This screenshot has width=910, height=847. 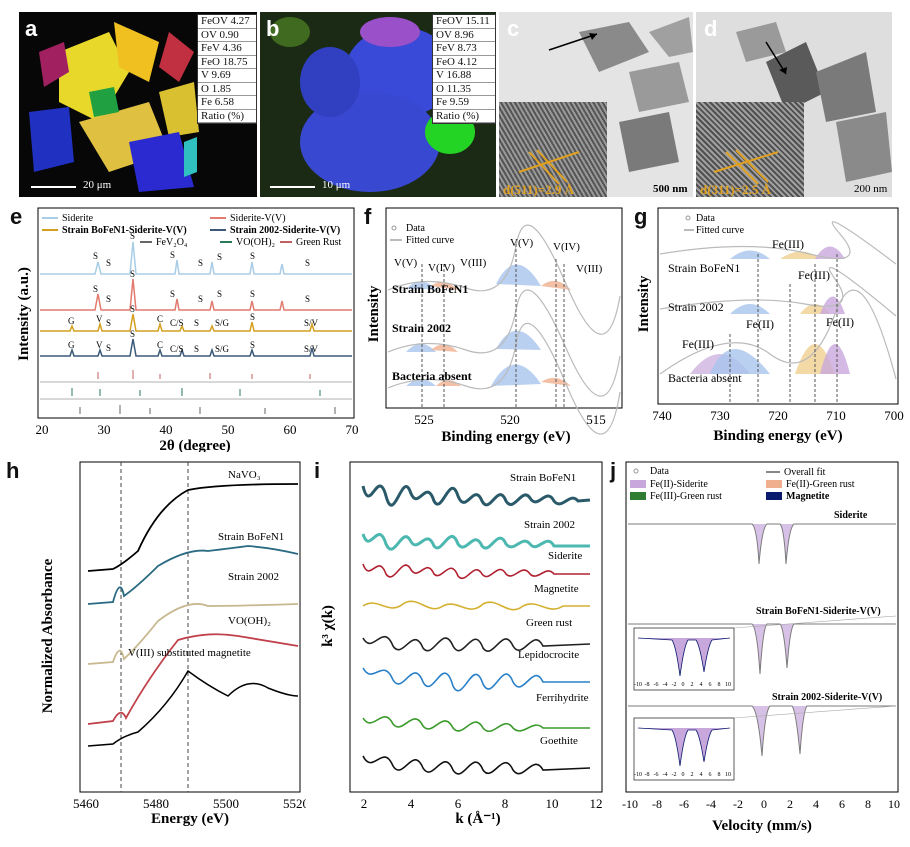 I want to click on x-tick: 525, so click(x=424, y=419).